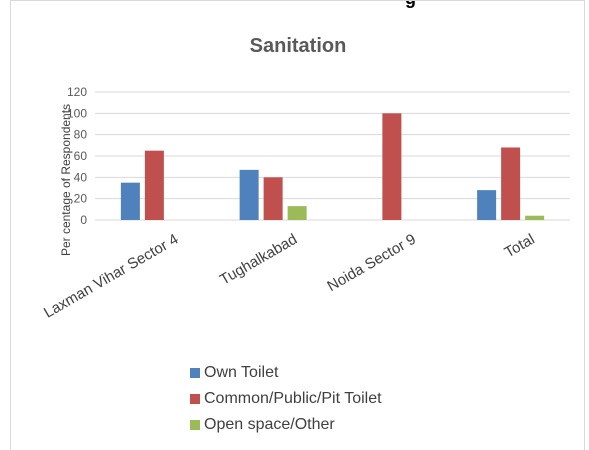 Image resolution: width=589 pixels, height=450 pixels. What do you see at coordinates (195, 373) in the screenshot?
I see `legend-swatch-own-toilet` at bounding box center [195, 373].